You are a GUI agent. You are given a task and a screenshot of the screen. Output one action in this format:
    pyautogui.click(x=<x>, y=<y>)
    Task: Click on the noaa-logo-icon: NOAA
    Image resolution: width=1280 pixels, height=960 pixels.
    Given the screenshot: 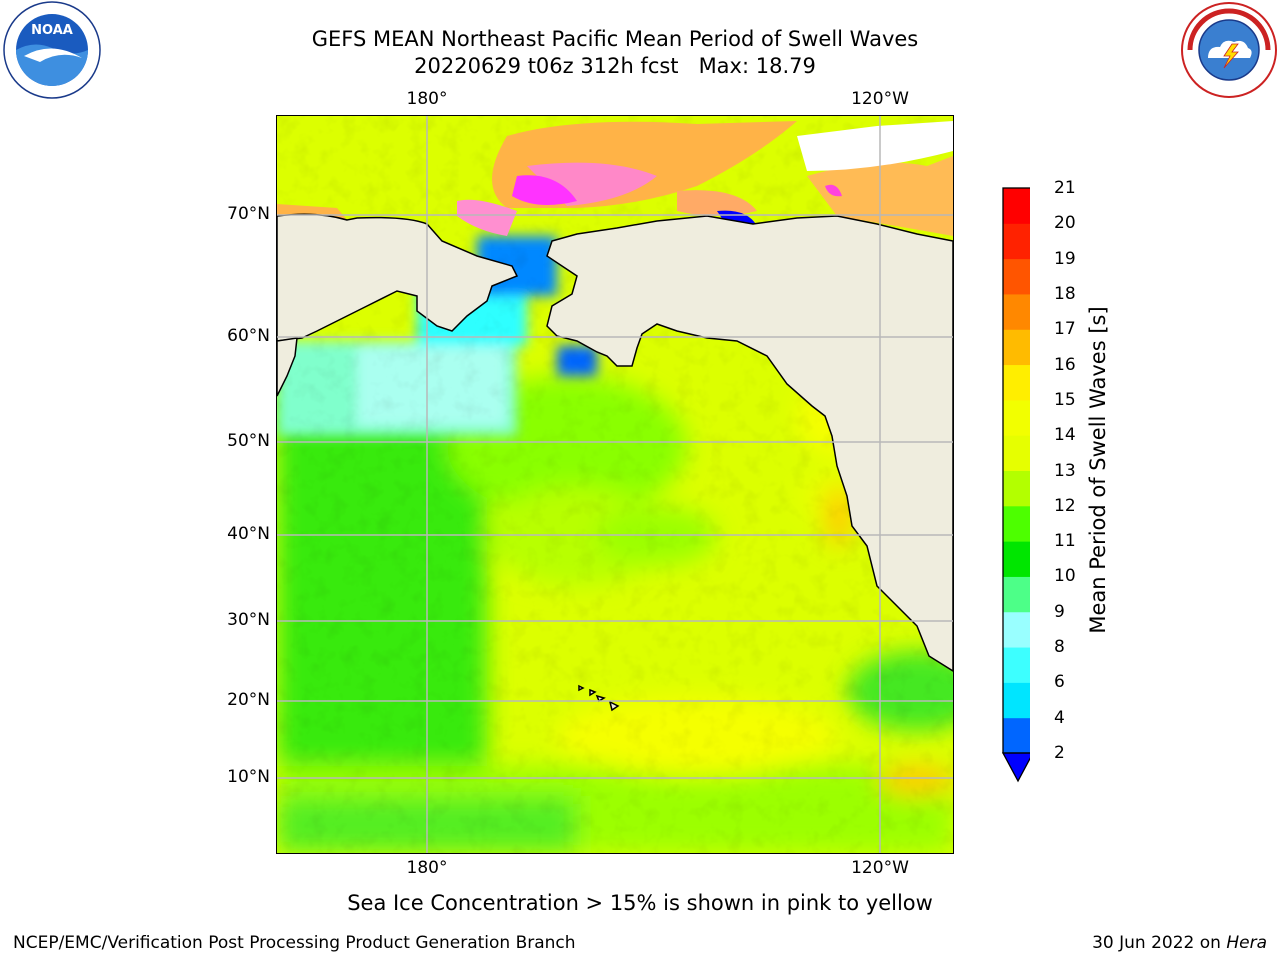 What is the action you would take?
    pyautogui.click(x=52, y=50)
    